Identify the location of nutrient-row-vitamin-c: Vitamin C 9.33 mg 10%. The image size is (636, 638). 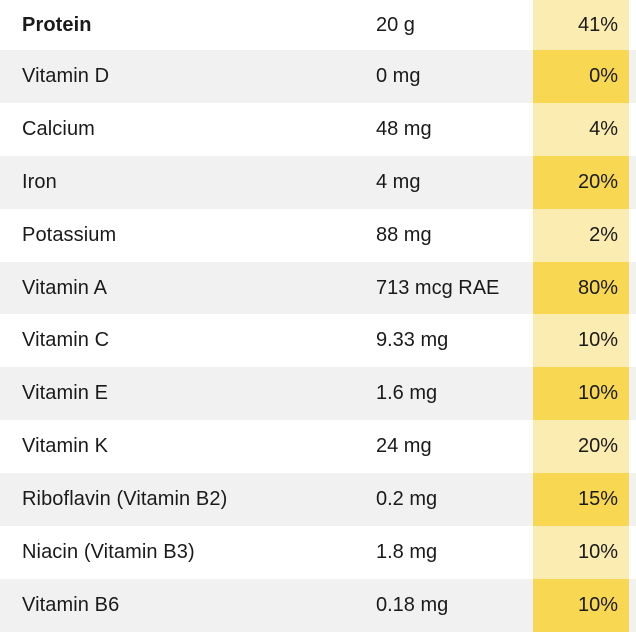
(318, 341).